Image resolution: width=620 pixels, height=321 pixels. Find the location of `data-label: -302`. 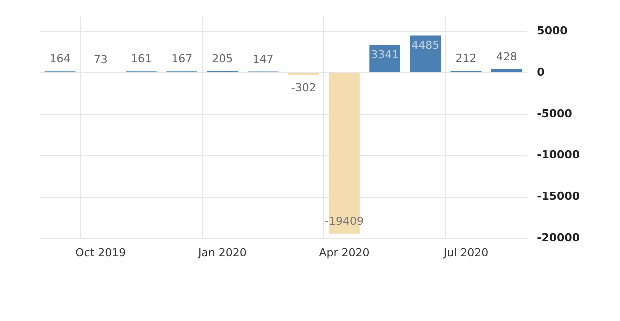

data-label: -302 is located at coordinates (303, 87).